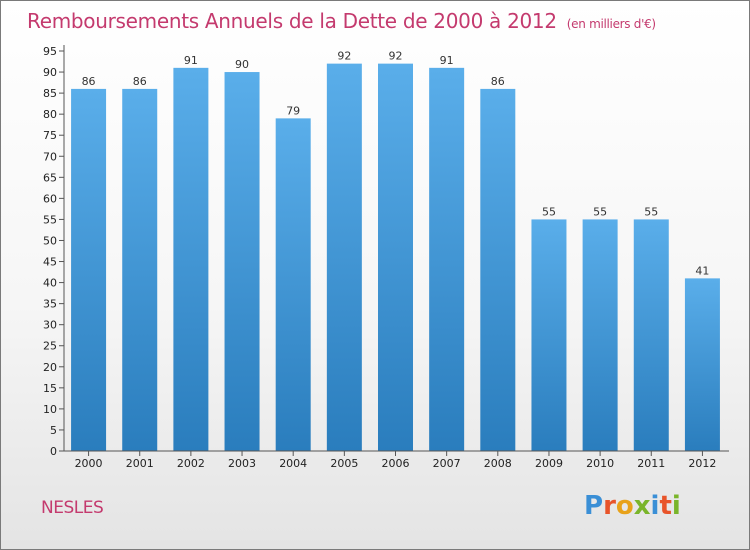 The height and width of the screenshot is (550, 750). I want to click on x-tick-label: 2005, so click(344, 463).